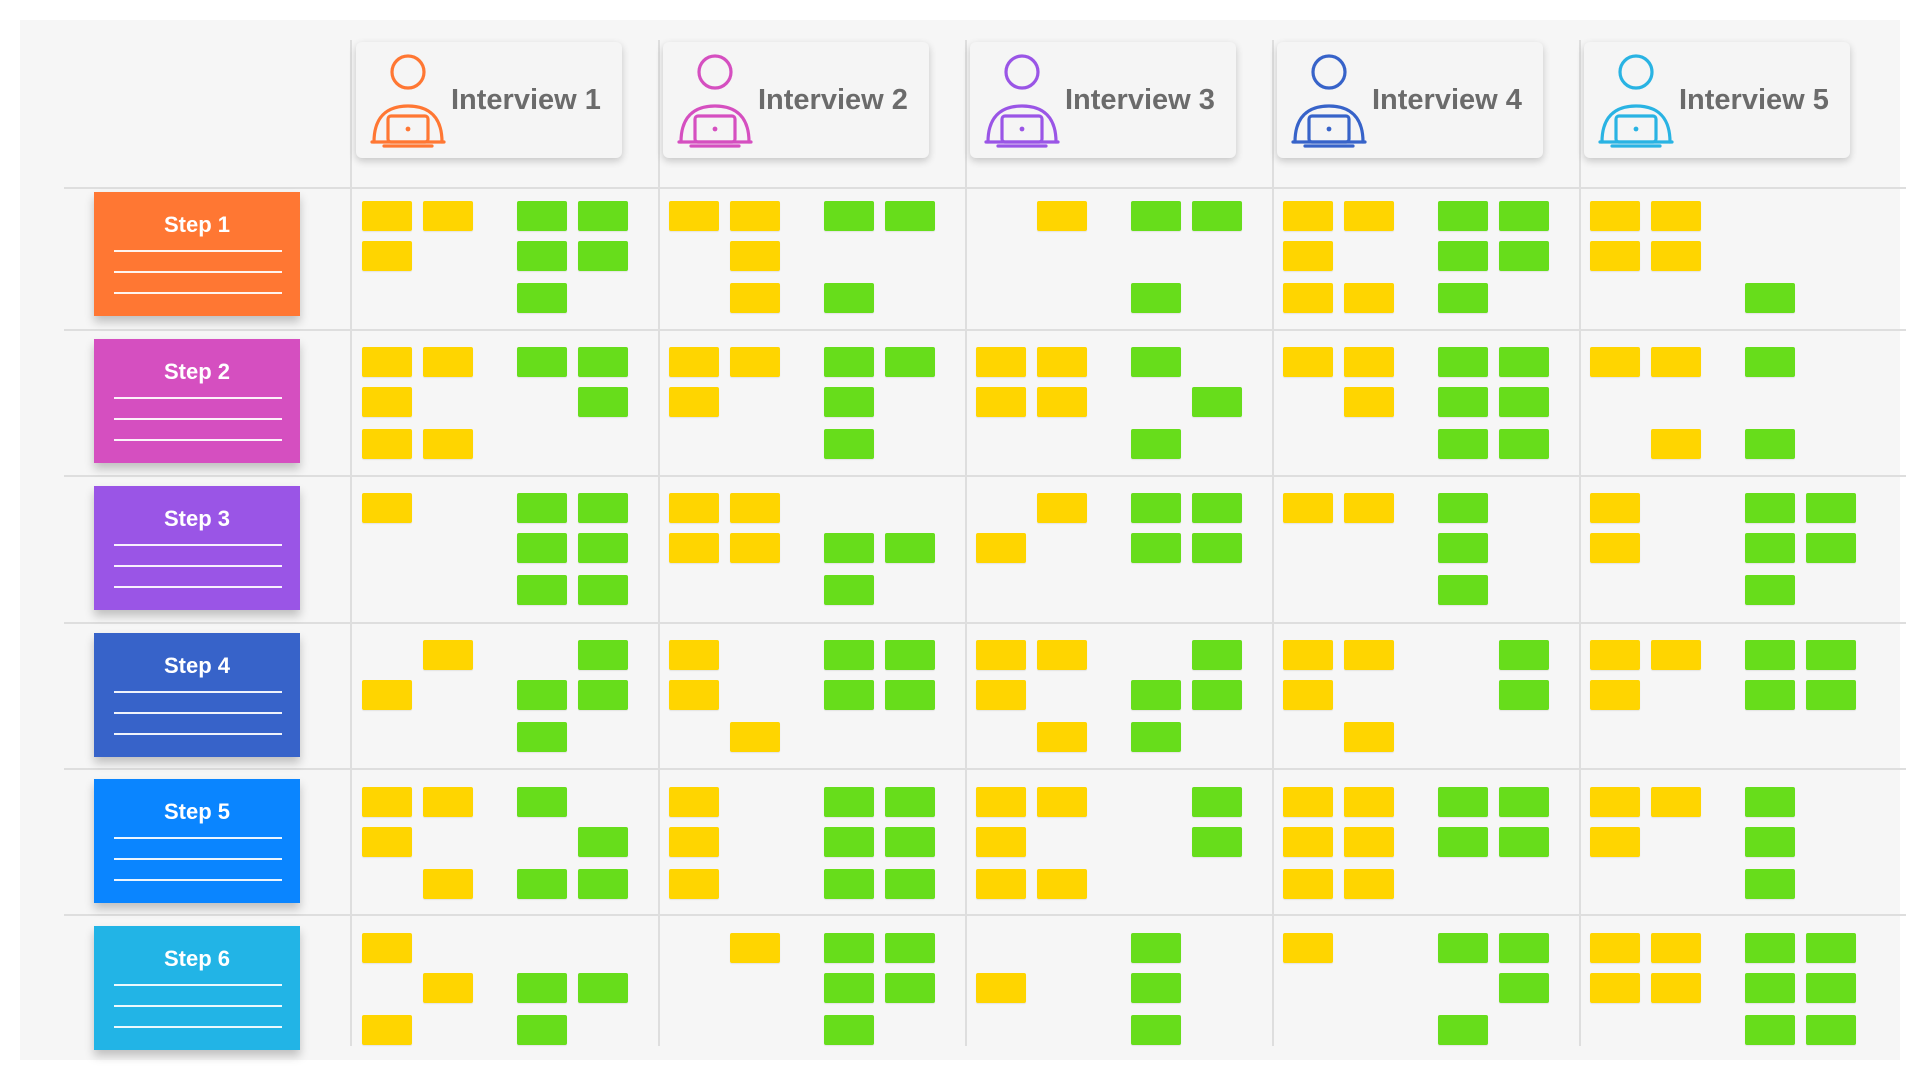 The image size is (1920, 1080). I want to click on step-card-5: Step 5, so click(197, 841).